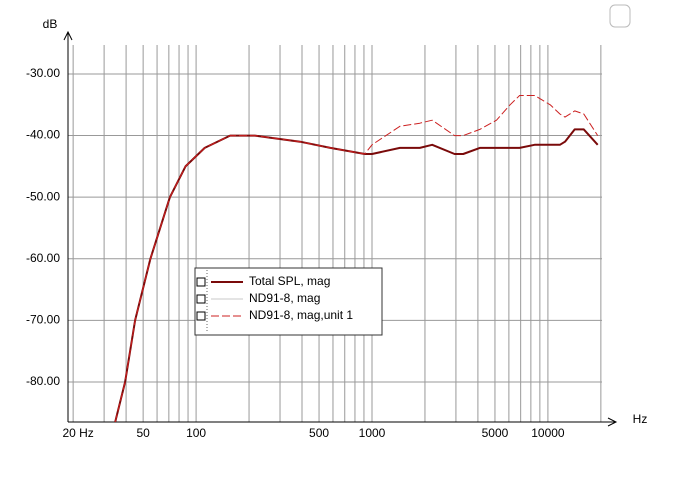 The height and width of the screenshot is (496, 686). I want to click on legend-label: ND91-8, mag,unit 1, so click(301, 315).